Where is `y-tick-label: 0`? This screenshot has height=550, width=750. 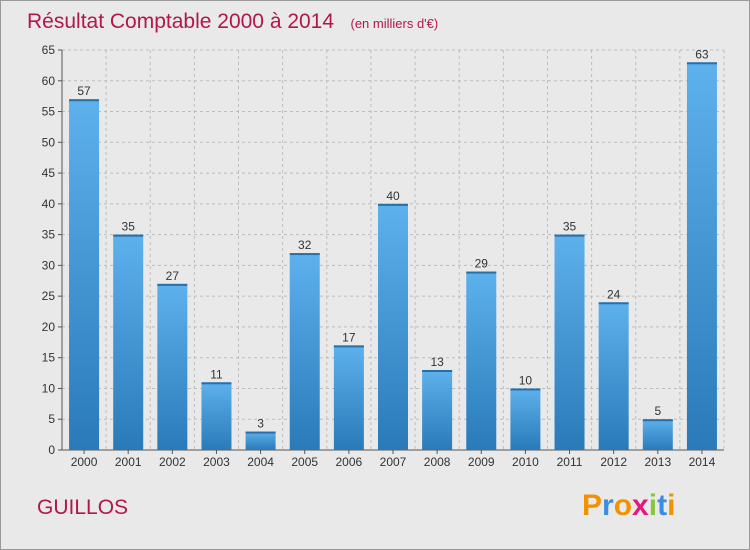
y-tick-label: 0 is located at coordinates (51, 450).